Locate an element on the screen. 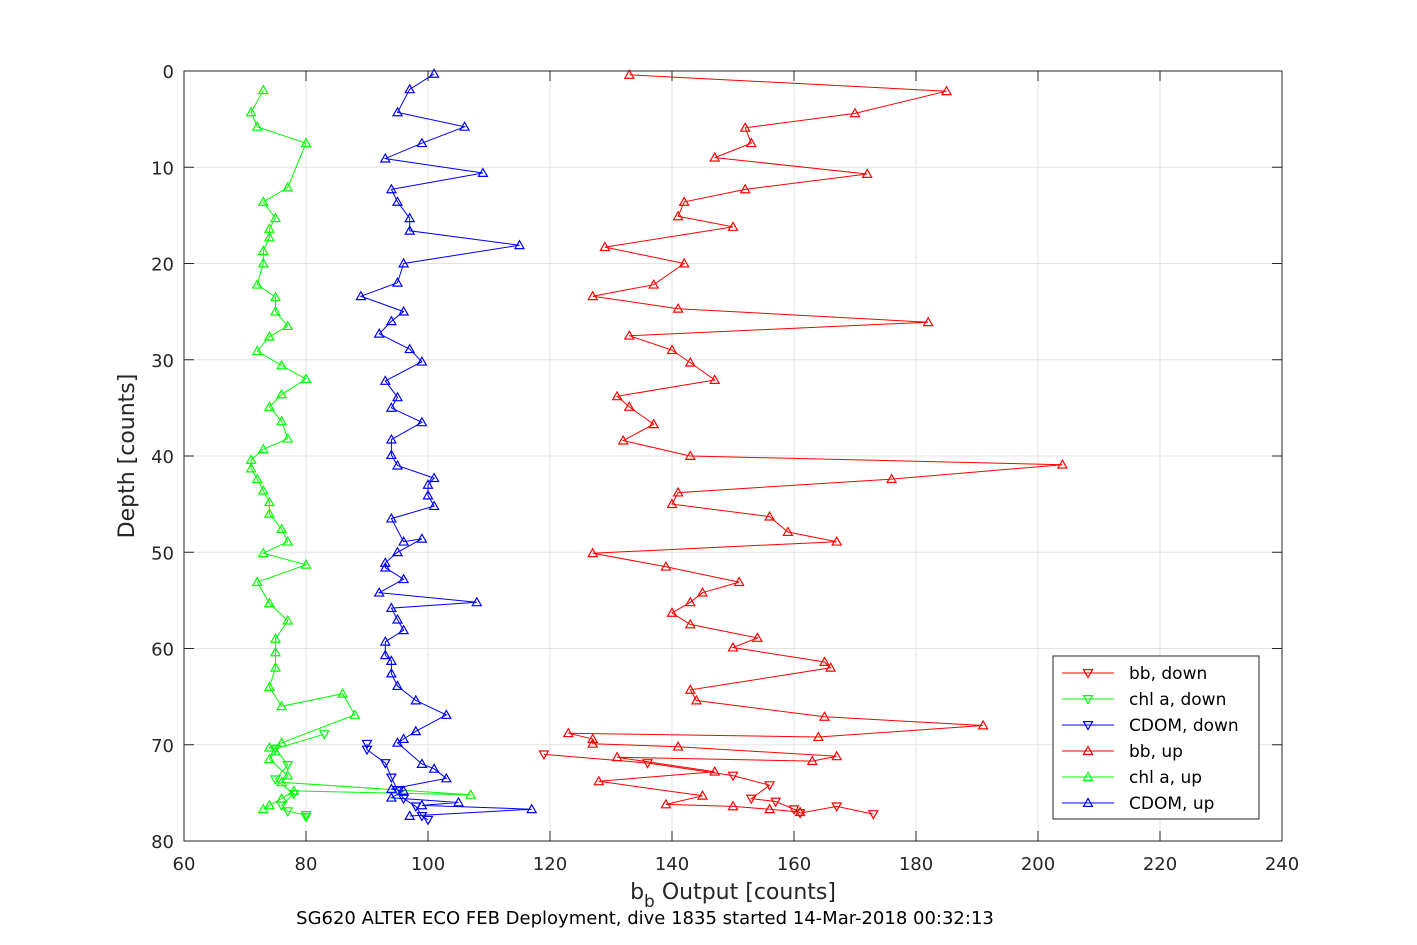  x-tick-label: 120 is located at coordinates (550, 864).